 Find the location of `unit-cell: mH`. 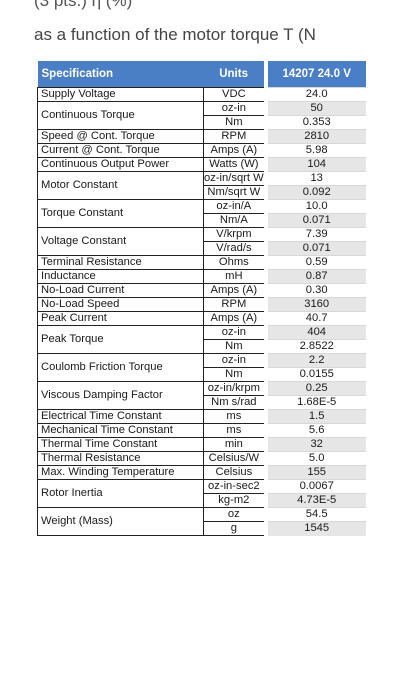

unit-cell: mH is located at coordinates (234, 276).